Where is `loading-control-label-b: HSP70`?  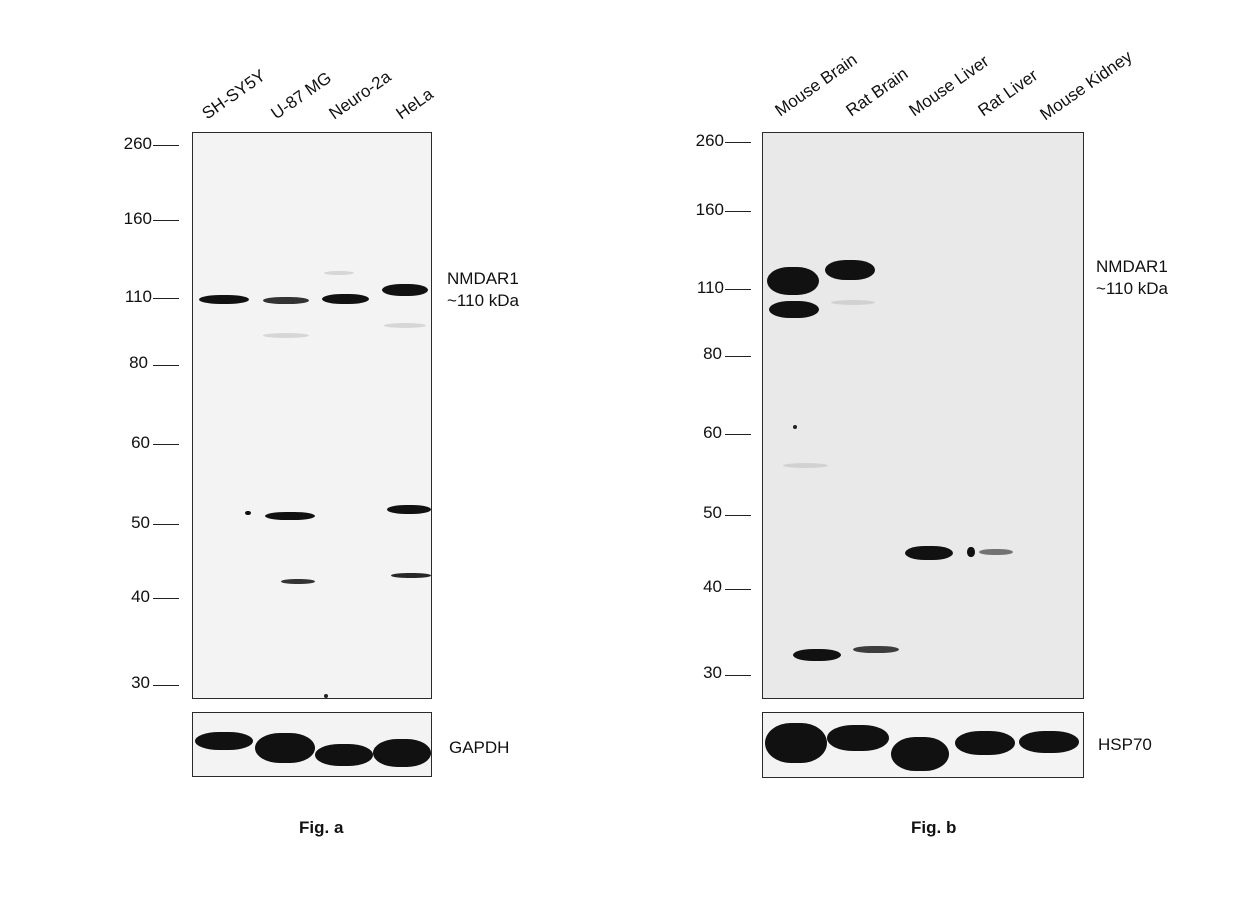
loading-control-label-b: HSP70 is located at coordinates (1125, 744).